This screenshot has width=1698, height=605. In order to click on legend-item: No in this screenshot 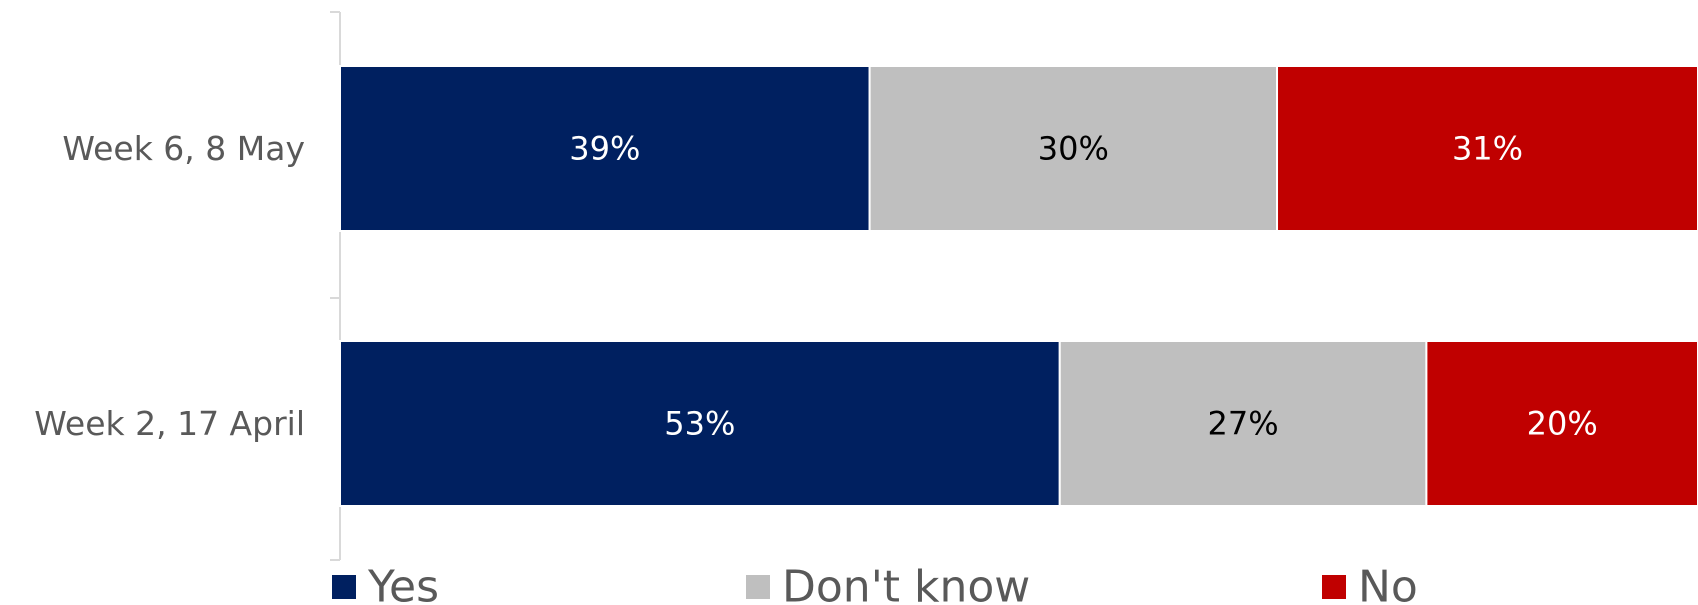, I will do `click(1370, 583)`.